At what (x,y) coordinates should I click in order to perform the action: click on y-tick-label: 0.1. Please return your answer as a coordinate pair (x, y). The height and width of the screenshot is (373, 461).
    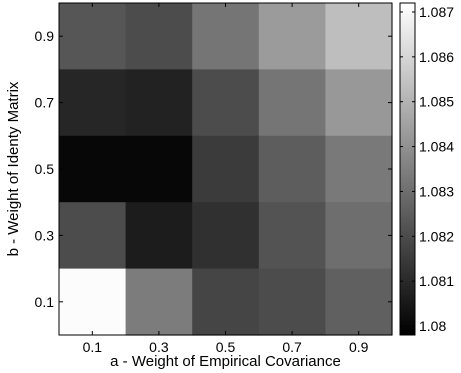
    Looking at the image, I should click on (45, 302).